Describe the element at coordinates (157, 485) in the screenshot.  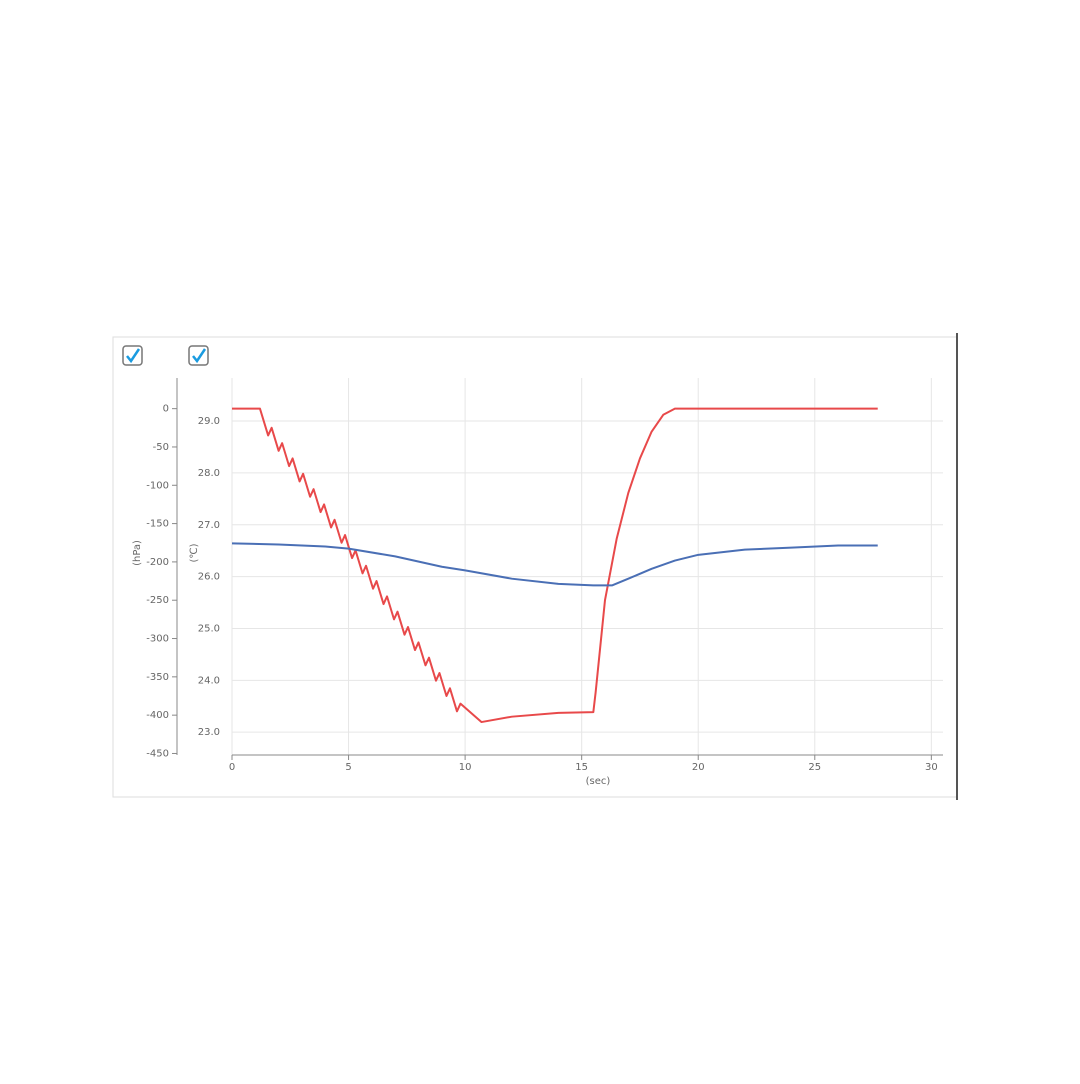
I see `y-tick-label: -100` at that location.